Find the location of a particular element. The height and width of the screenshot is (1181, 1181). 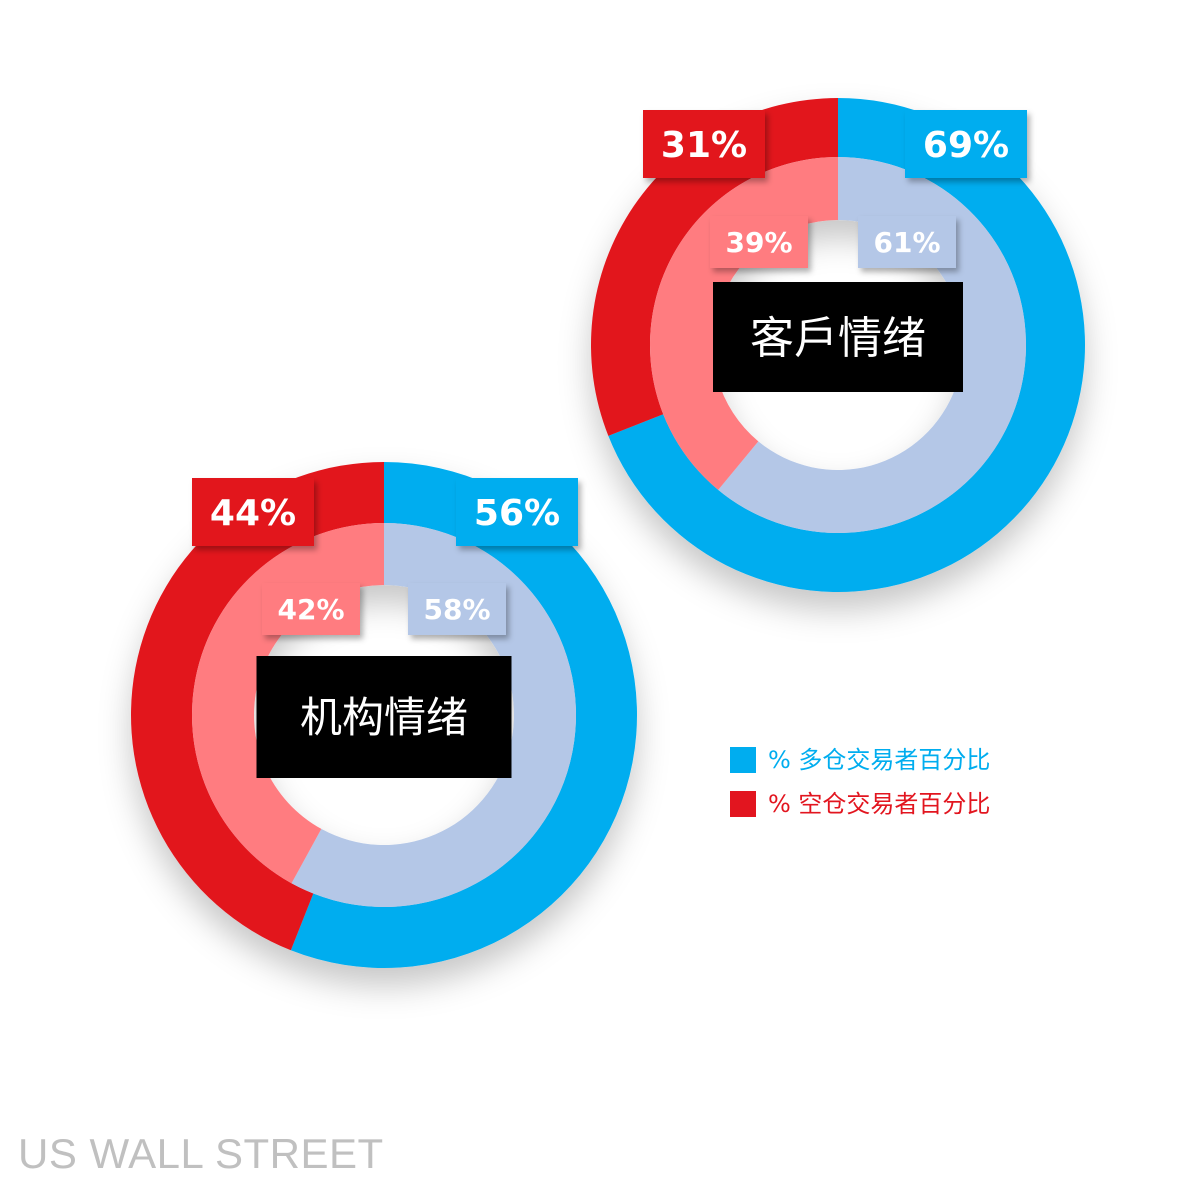

legend: % 多仓交易者百分比 % 空仓交易者百分比 is located at coordinates (860, 782).